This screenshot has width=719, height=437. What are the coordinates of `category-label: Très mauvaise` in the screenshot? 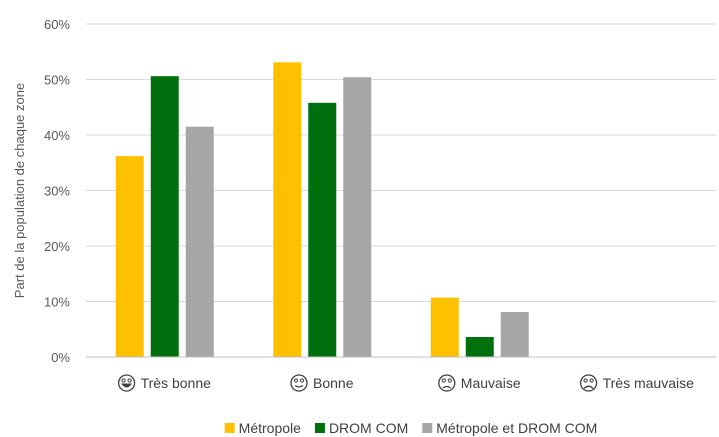 It's located at (649, 383).